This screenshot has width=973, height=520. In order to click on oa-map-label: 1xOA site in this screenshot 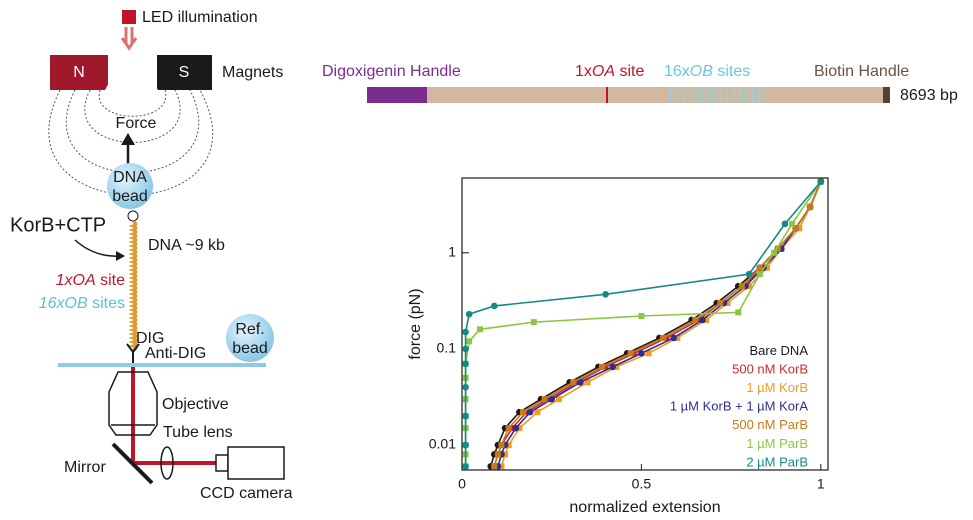, I will do `click(609, 71)`.